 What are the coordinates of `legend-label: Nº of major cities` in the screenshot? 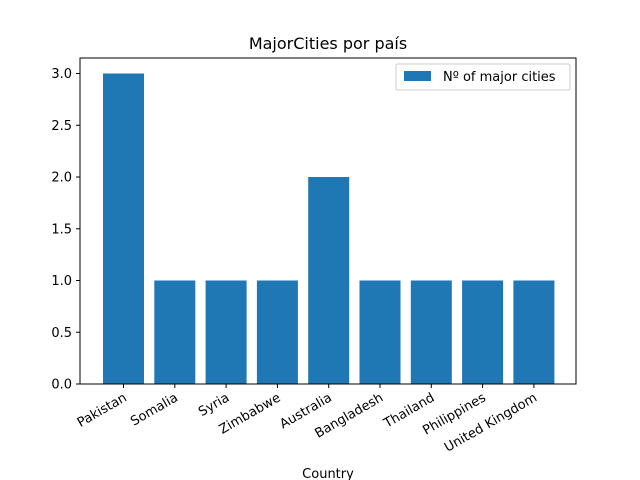 It's located at (499, 77).